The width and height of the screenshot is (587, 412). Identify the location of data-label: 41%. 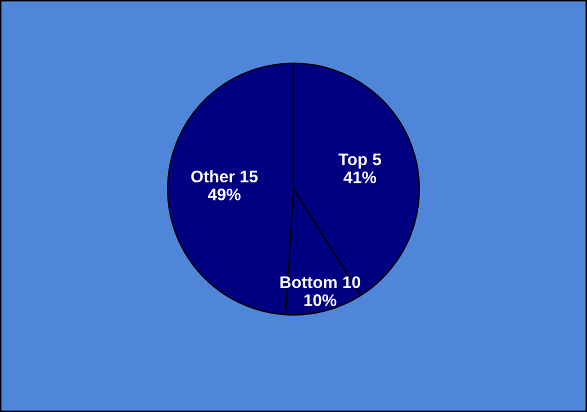
(360, 177).